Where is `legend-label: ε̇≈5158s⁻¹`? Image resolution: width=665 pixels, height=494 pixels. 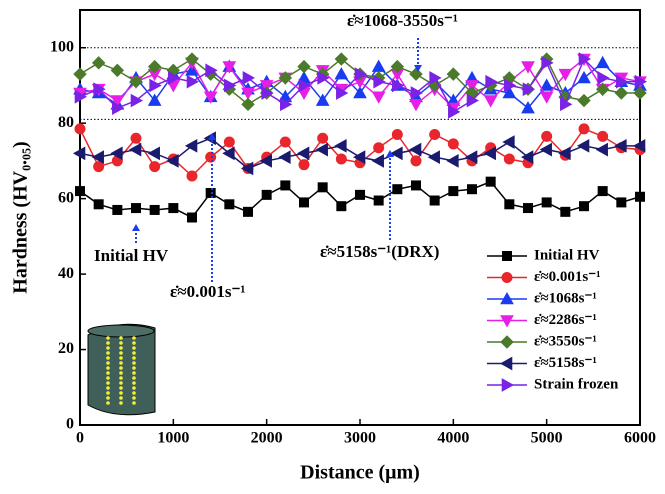 legend-label: ε̇≈5158s⁻¹ is located at coordinates (565, 363).